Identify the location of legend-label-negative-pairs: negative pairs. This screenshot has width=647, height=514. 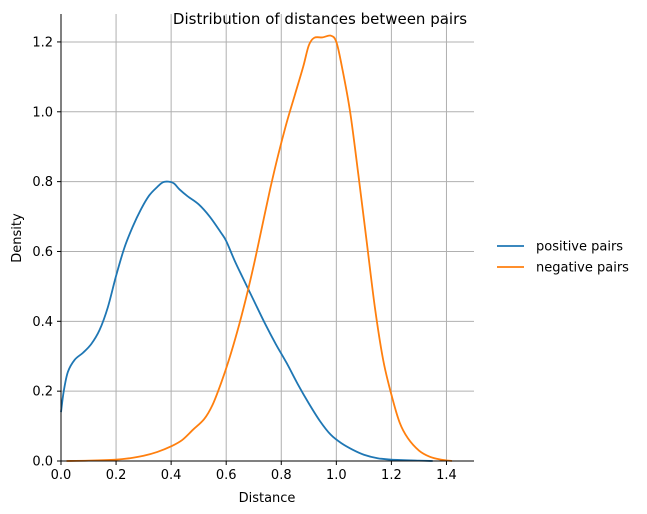
(582, 268).